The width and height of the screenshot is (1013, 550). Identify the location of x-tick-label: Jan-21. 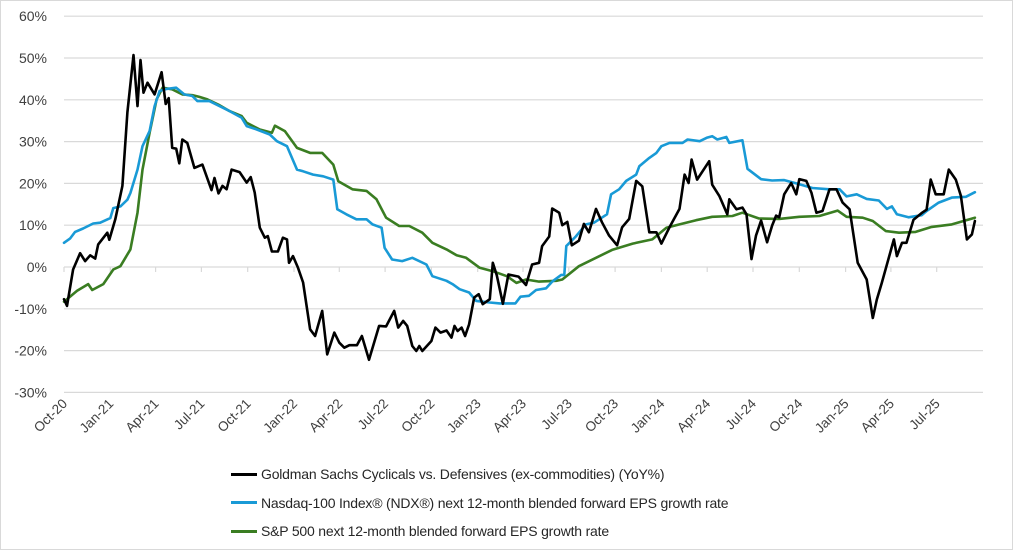
(97, 416).